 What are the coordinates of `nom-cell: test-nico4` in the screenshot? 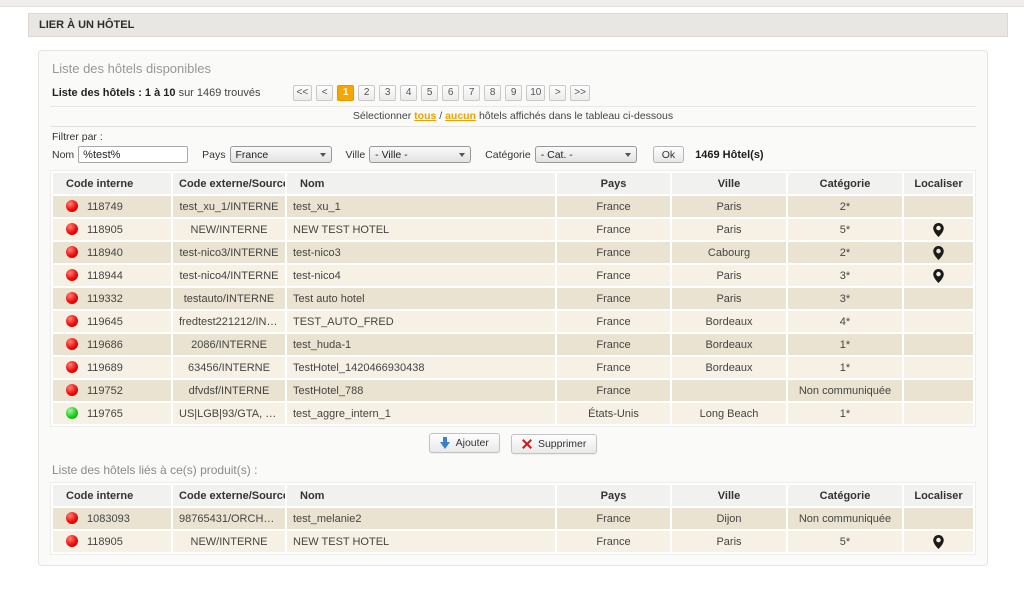 It's located at (421, 275).